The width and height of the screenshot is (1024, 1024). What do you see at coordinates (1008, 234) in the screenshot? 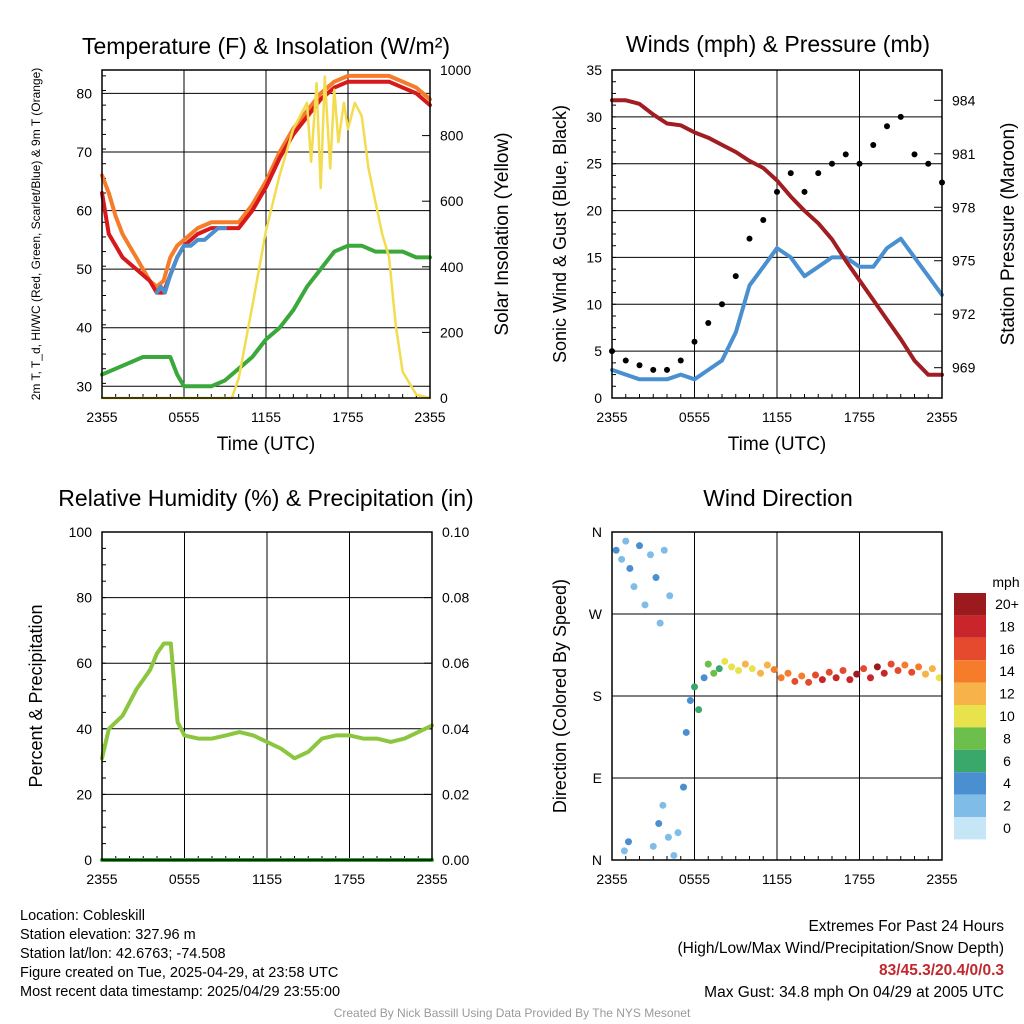
I see `y-right-axis-label: Station Pressure (Maroon)` at bounding box center [1008, 234].